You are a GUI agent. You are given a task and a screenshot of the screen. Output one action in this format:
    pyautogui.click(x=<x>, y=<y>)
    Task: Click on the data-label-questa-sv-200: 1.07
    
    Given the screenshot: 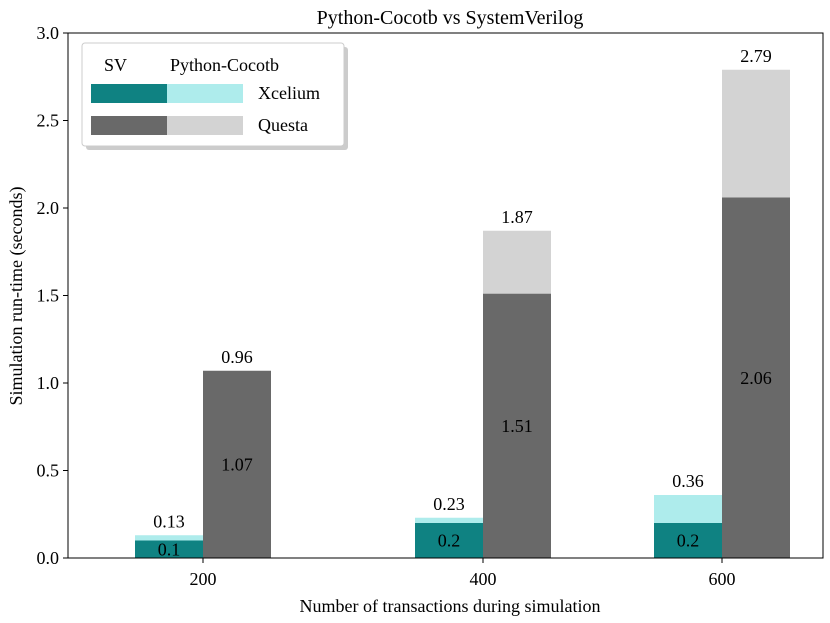 What is the action you would take?
    pyautogui.click(x=237, y=464)
    